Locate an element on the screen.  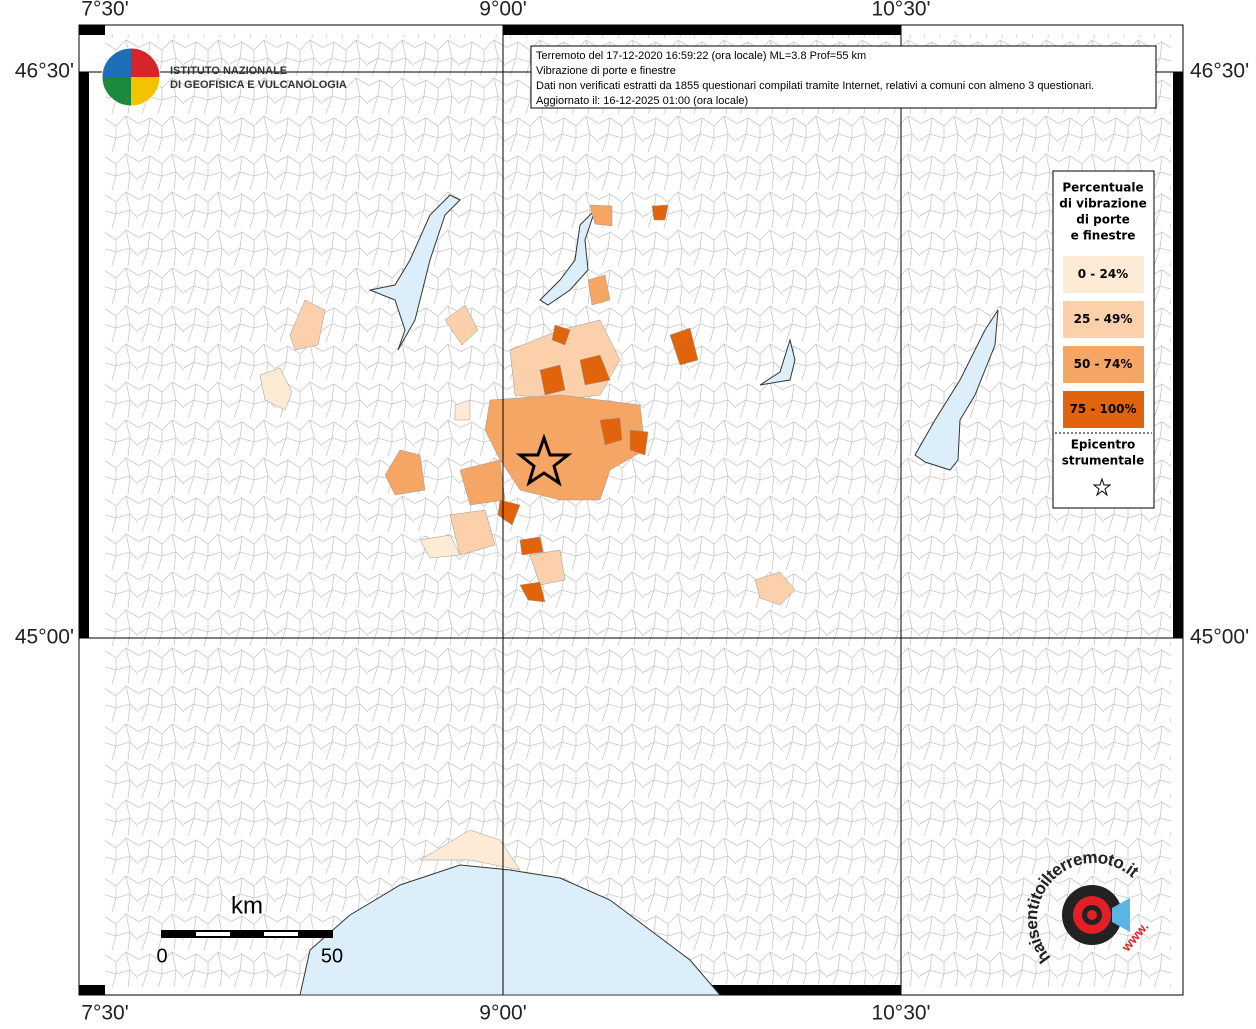
legend-label: 75 - 100% is located at coordinates (1102, 409).